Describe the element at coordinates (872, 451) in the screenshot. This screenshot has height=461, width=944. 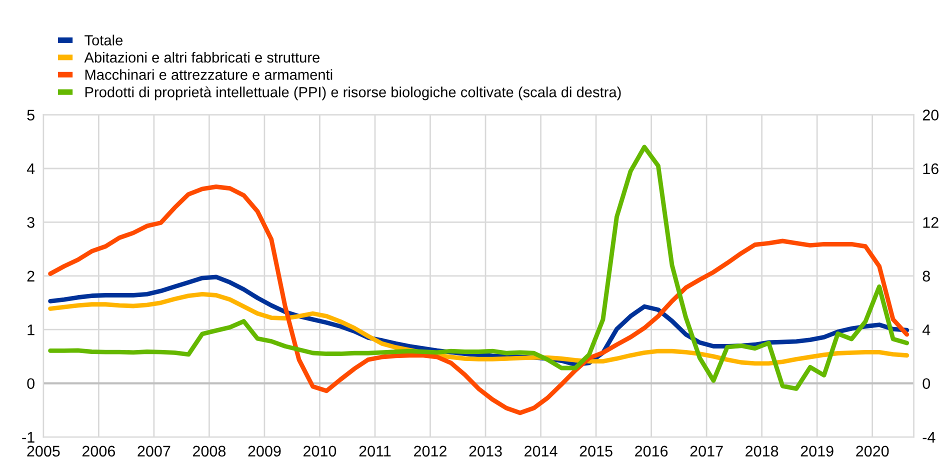
I see `x-tick-label: 2020` at that location.